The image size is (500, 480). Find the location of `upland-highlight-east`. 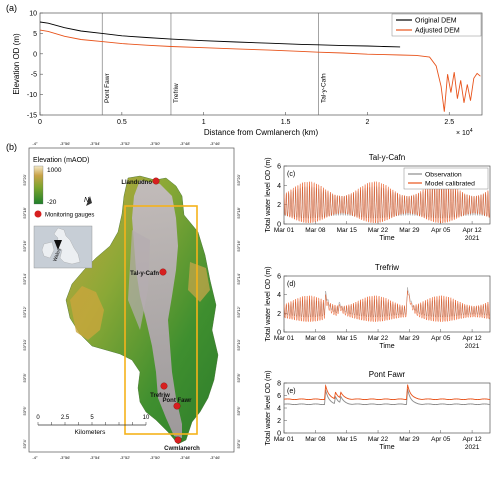

upland-highlight-east is located at coordinates (199, 282).